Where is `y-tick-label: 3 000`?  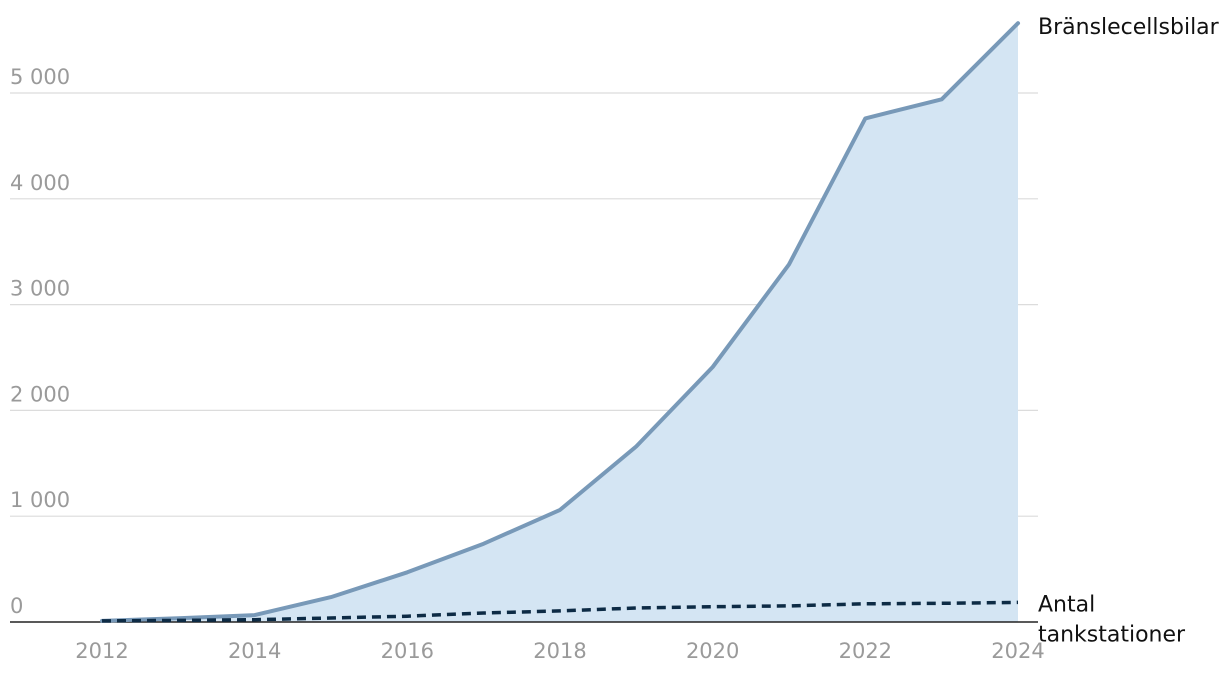
y-tick-label: 3 000 is located at coordinates (40, 289).